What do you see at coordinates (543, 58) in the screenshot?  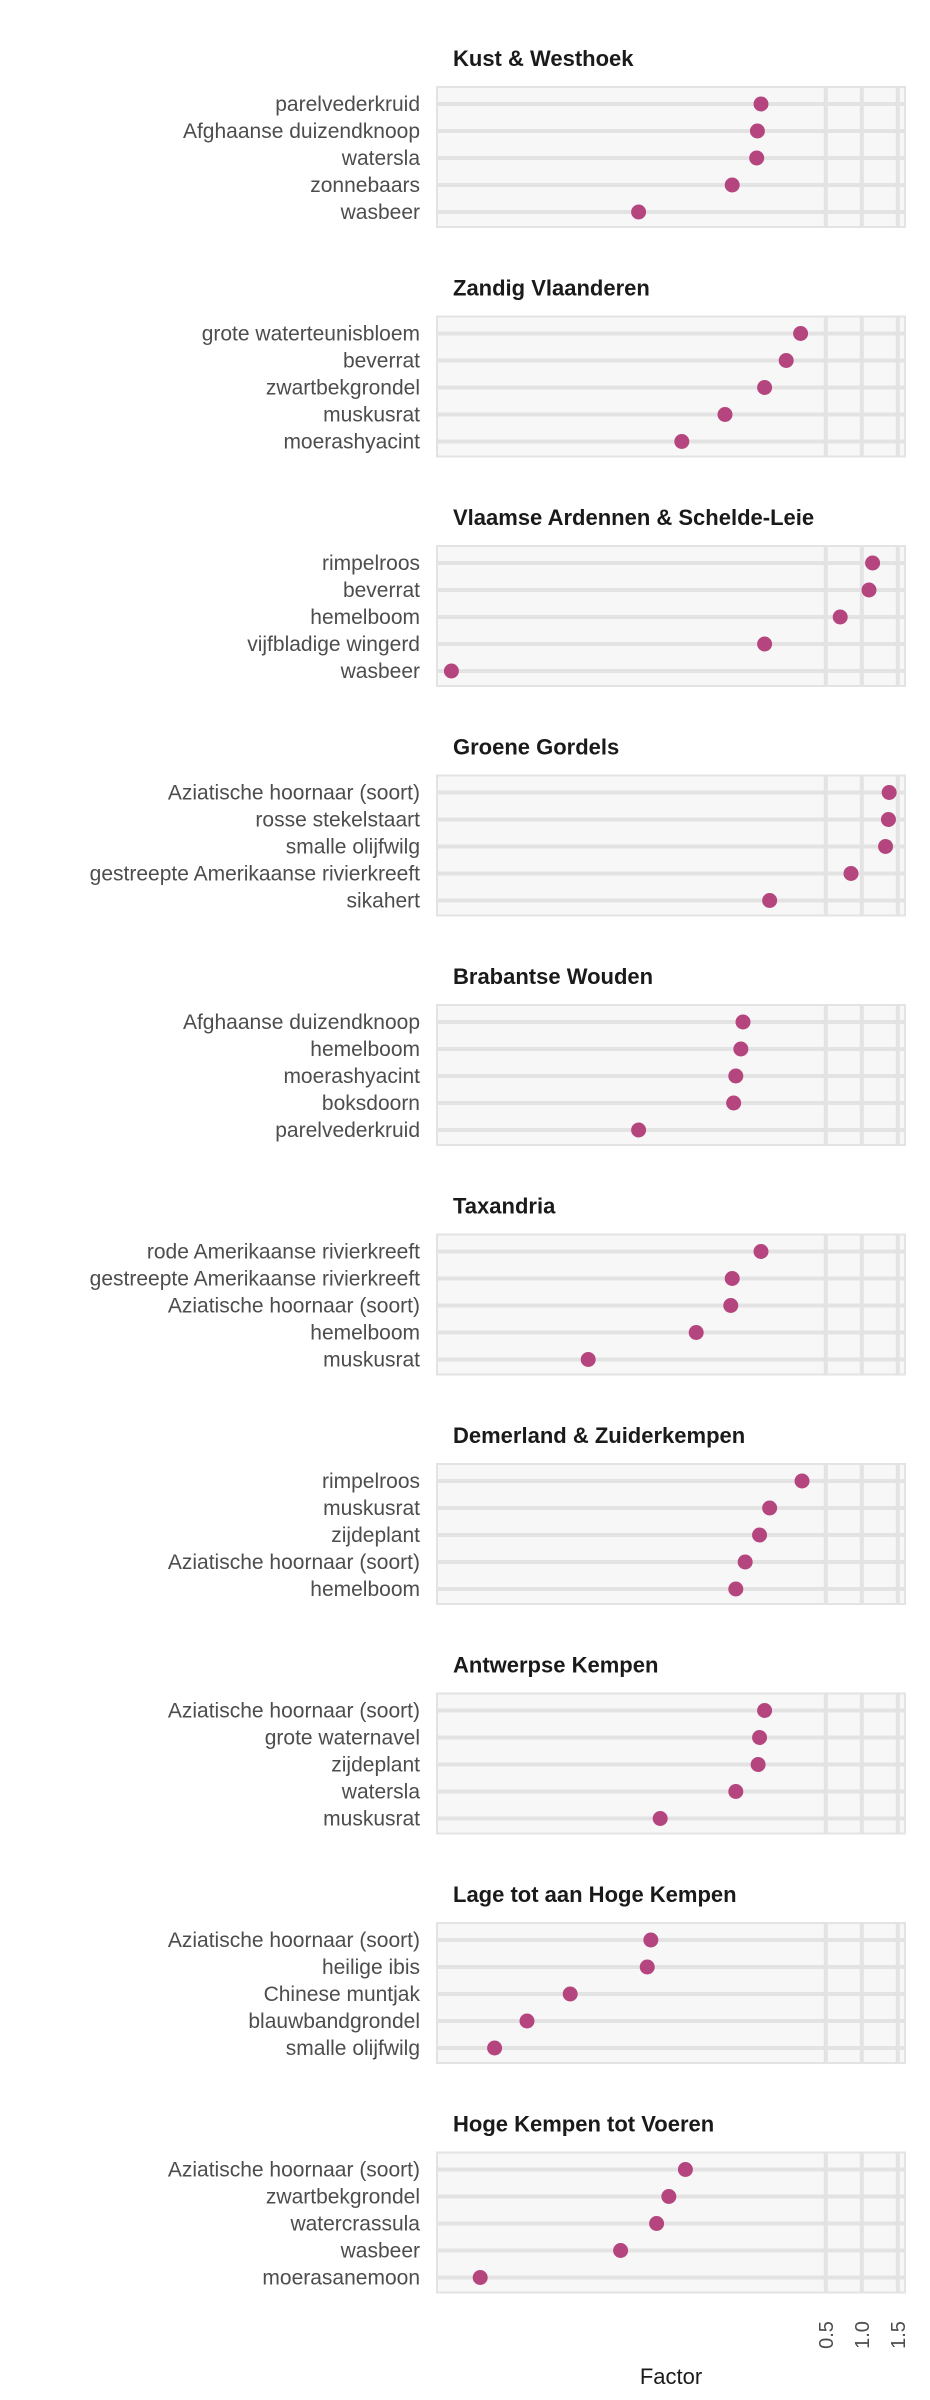 I see `panel-title: Kust & Westhoek` at bounding box center [543, 58].